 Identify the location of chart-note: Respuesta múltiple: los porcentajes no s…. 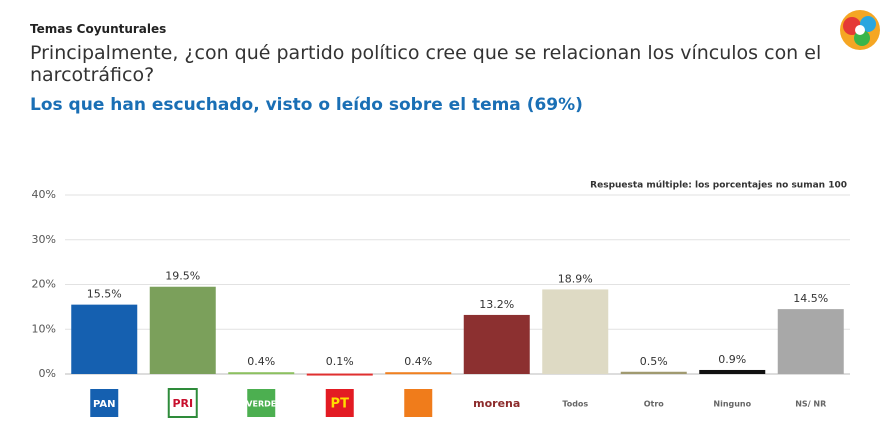
(718, 186).